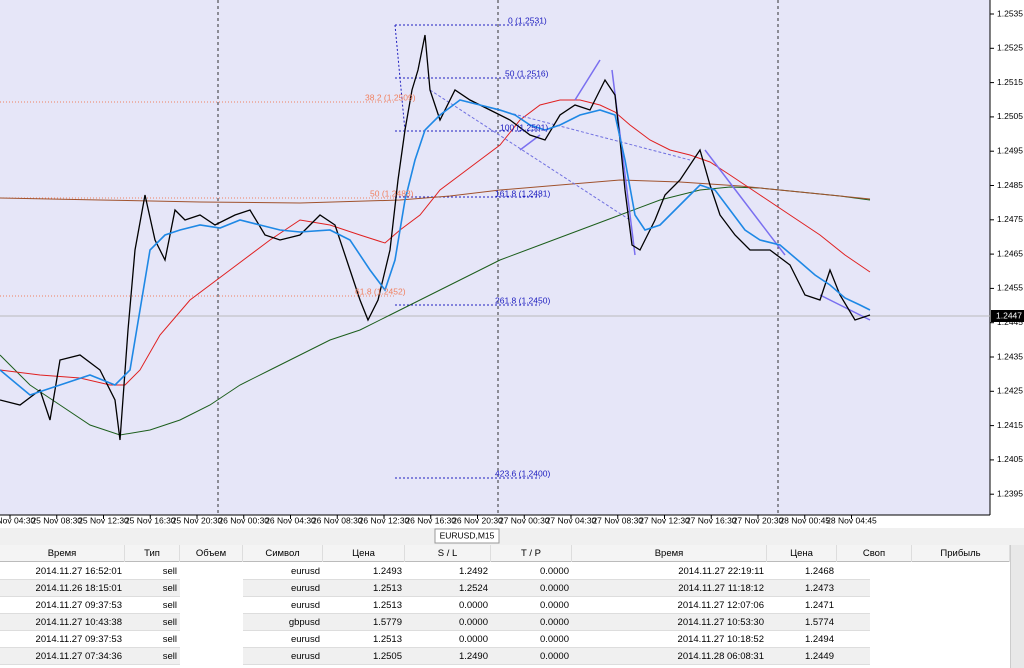 The width and height of the screenshot is (1024, 668). I want to click on price-label: 1.2455, so click(1010, 288).